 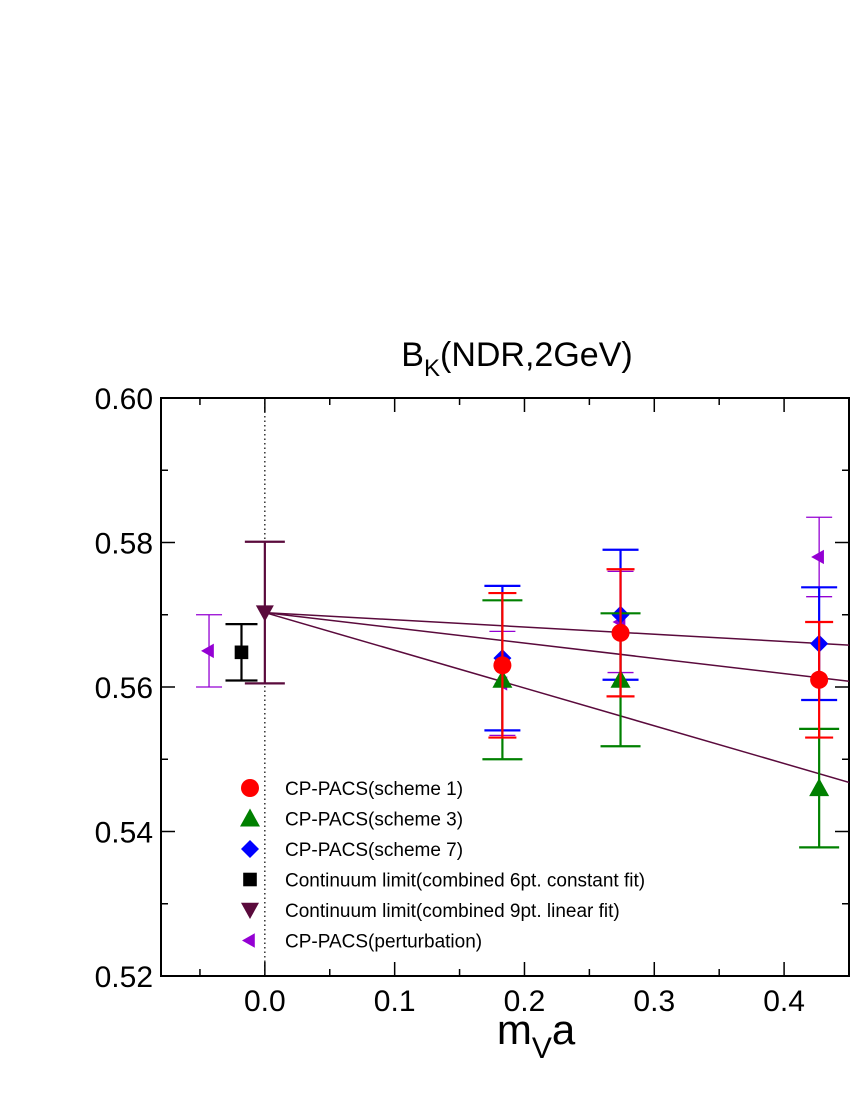 I want to click on x-axis-label-main: m, so click(x=514, y=1029).